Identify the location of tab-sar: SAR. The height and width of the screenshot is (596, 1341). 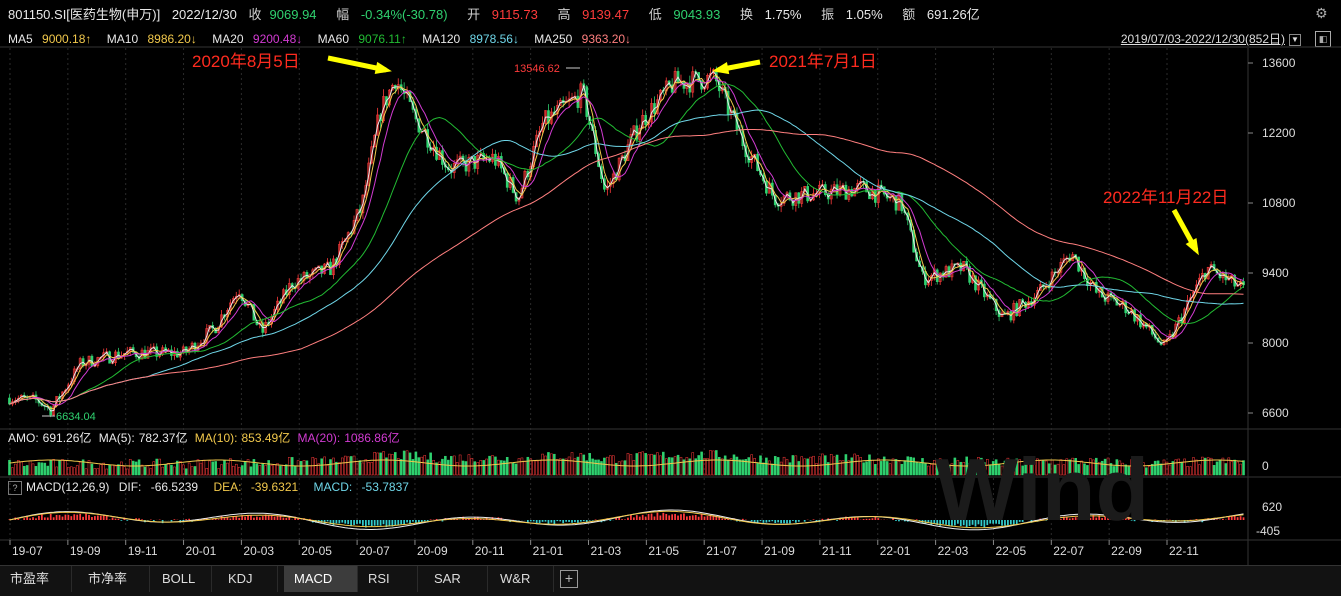
(456, 579).